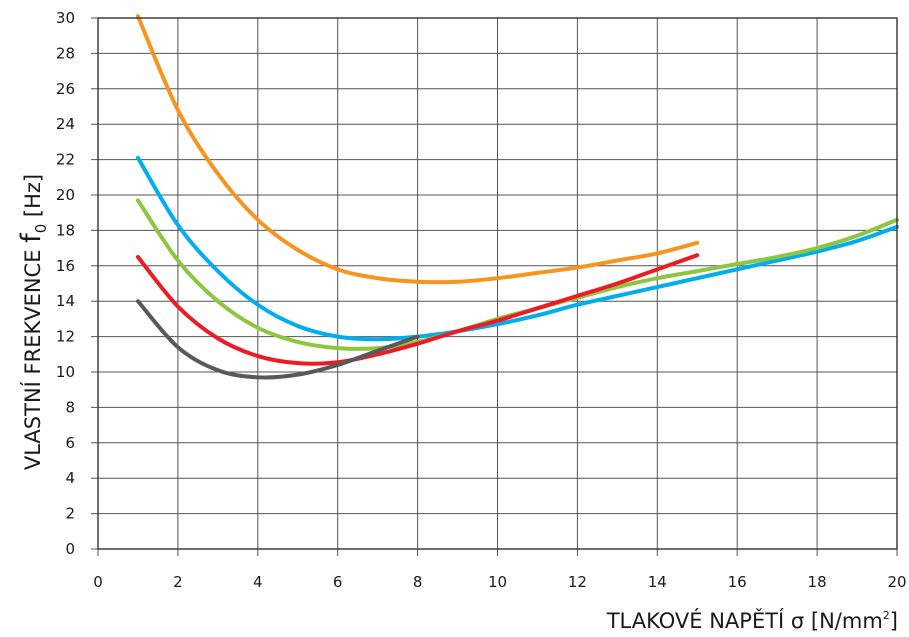  What do you see at coordinates (797, 621) in the screenshot?
I see `x-axis-title-symbol: σ` at bounding box center [797, 621].